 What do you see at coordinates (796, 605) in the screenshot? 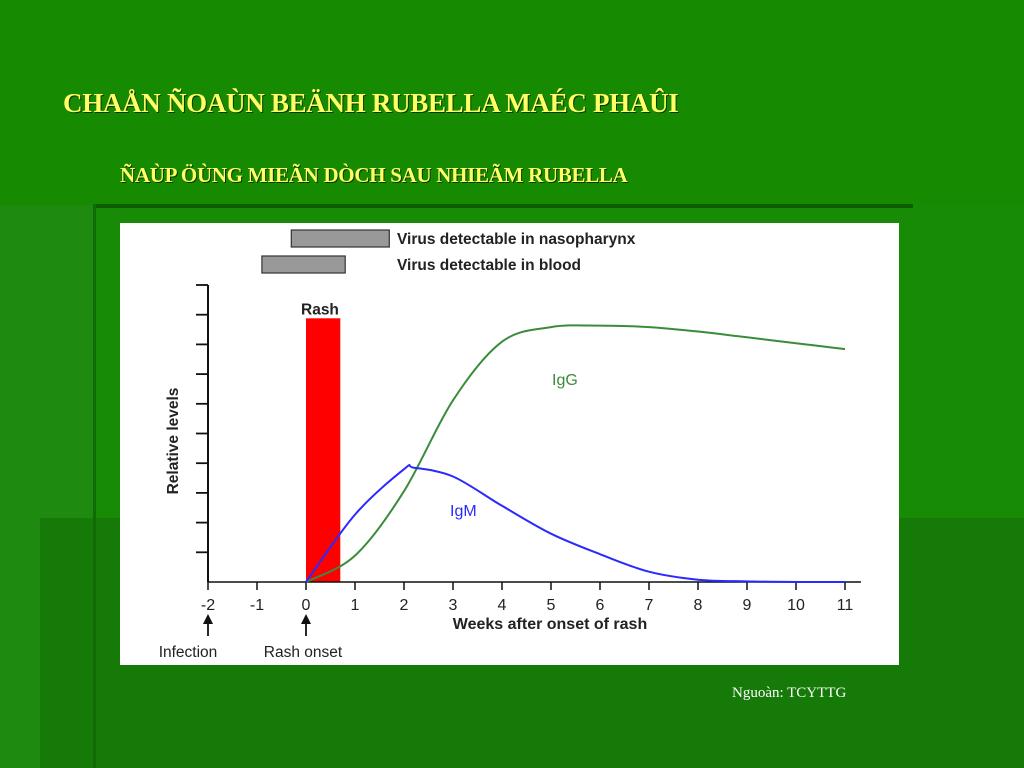
I see `x-tick-label: 10` at bounding box center [796, 605].